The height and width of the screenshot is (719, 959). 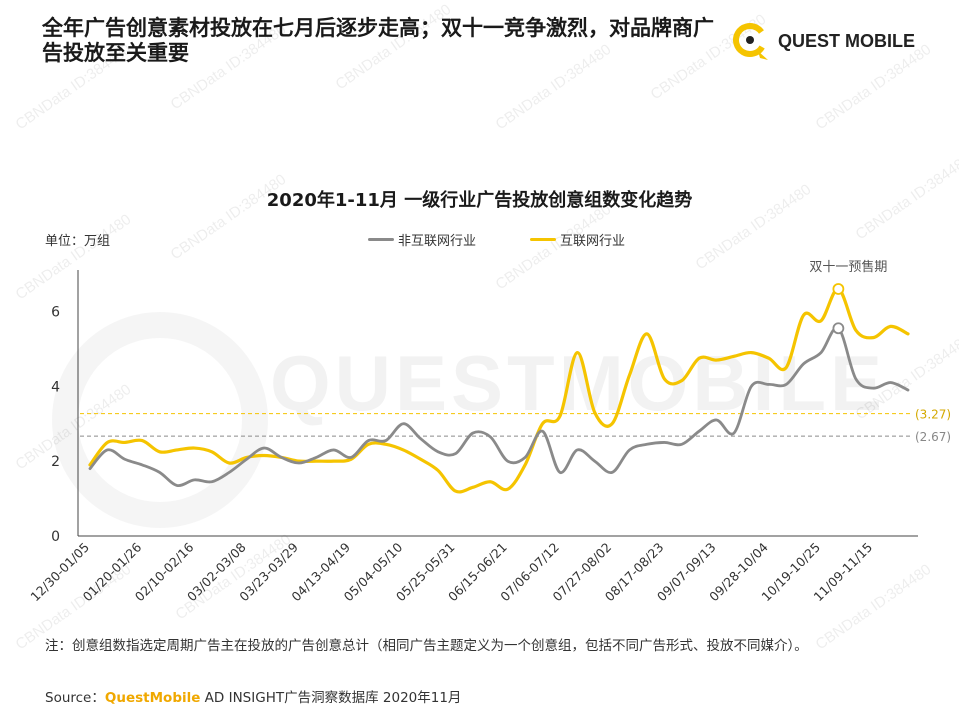 I want to click on legend-item-internet: 互联网行业, so click(x=577, y=239).